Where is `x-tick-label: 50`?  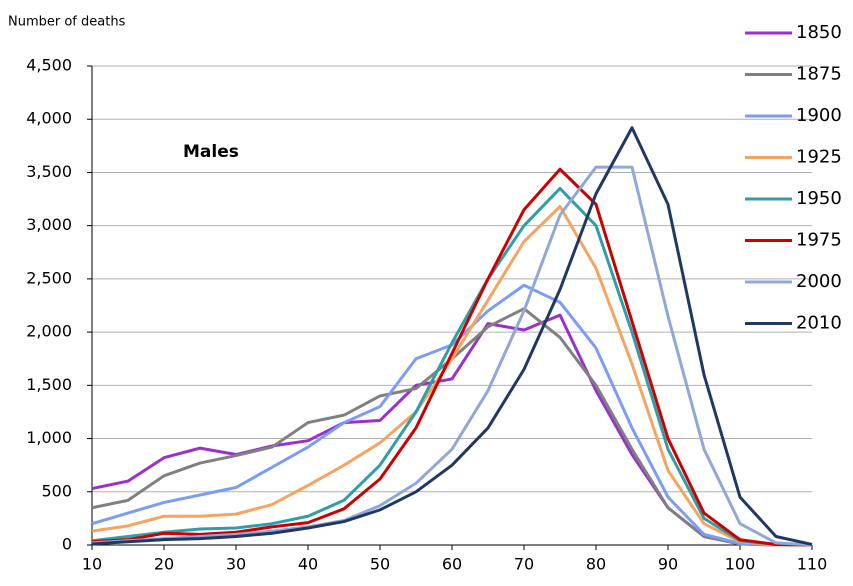
x-tick-label: 50 is located at coordinates (380, 564).